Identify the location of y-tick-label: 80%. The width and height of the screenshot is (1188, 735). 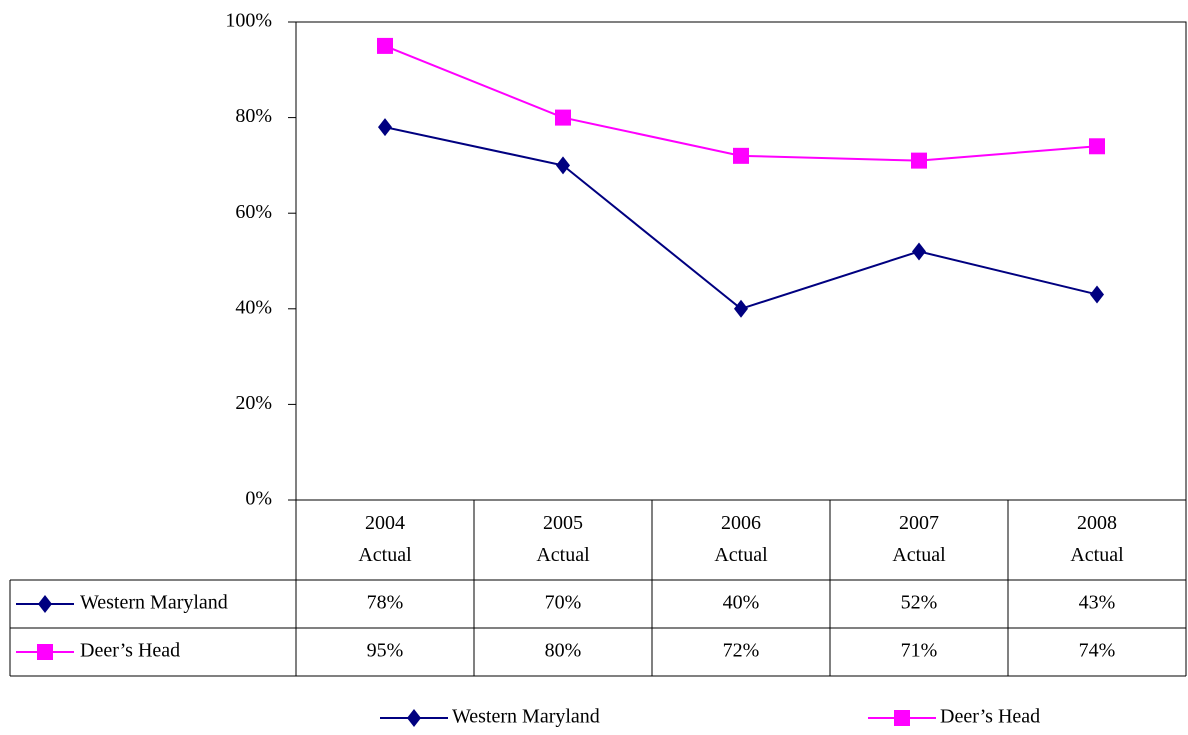
(253, 116).